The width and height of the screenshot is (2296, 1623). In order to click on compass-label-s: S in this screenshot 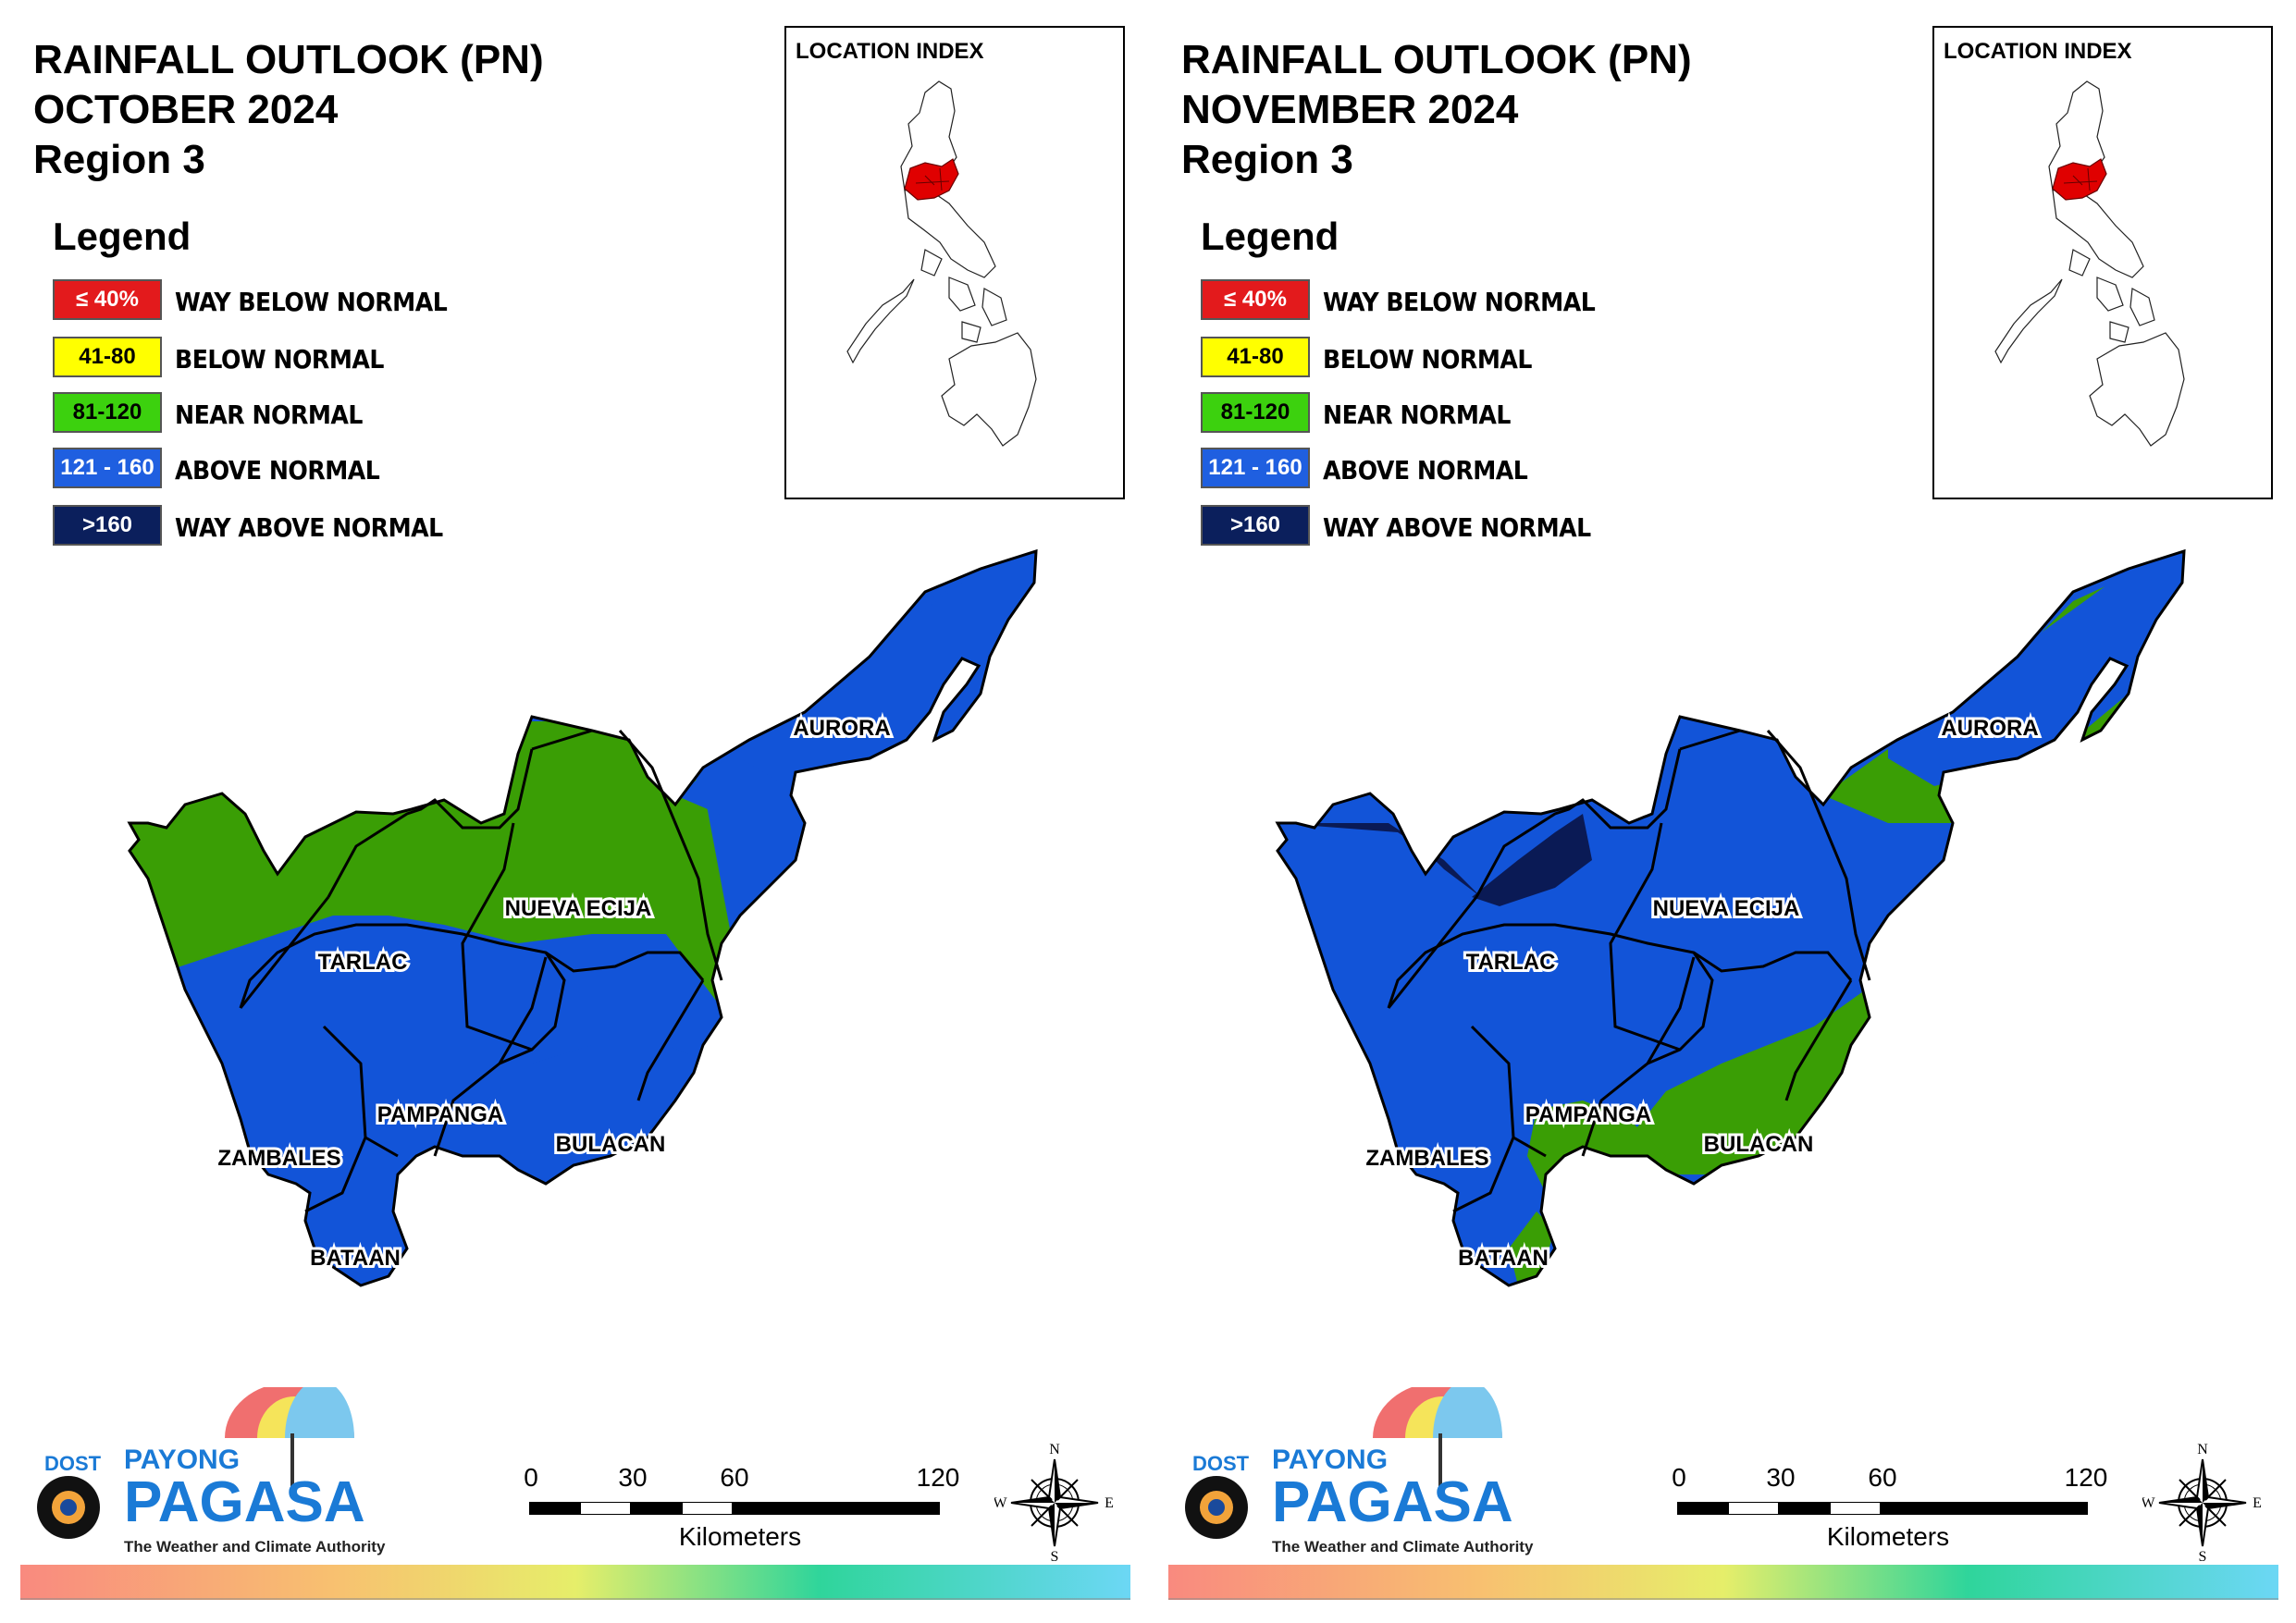, I will do `click(1055, 1556)`.